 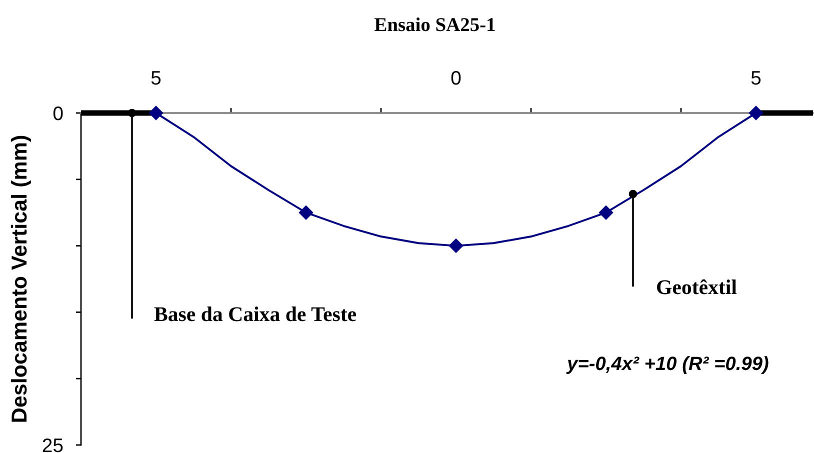 I want to click on annotation: y=-0,4x² +10 (R² =0.99), so click(x=667, y=365).